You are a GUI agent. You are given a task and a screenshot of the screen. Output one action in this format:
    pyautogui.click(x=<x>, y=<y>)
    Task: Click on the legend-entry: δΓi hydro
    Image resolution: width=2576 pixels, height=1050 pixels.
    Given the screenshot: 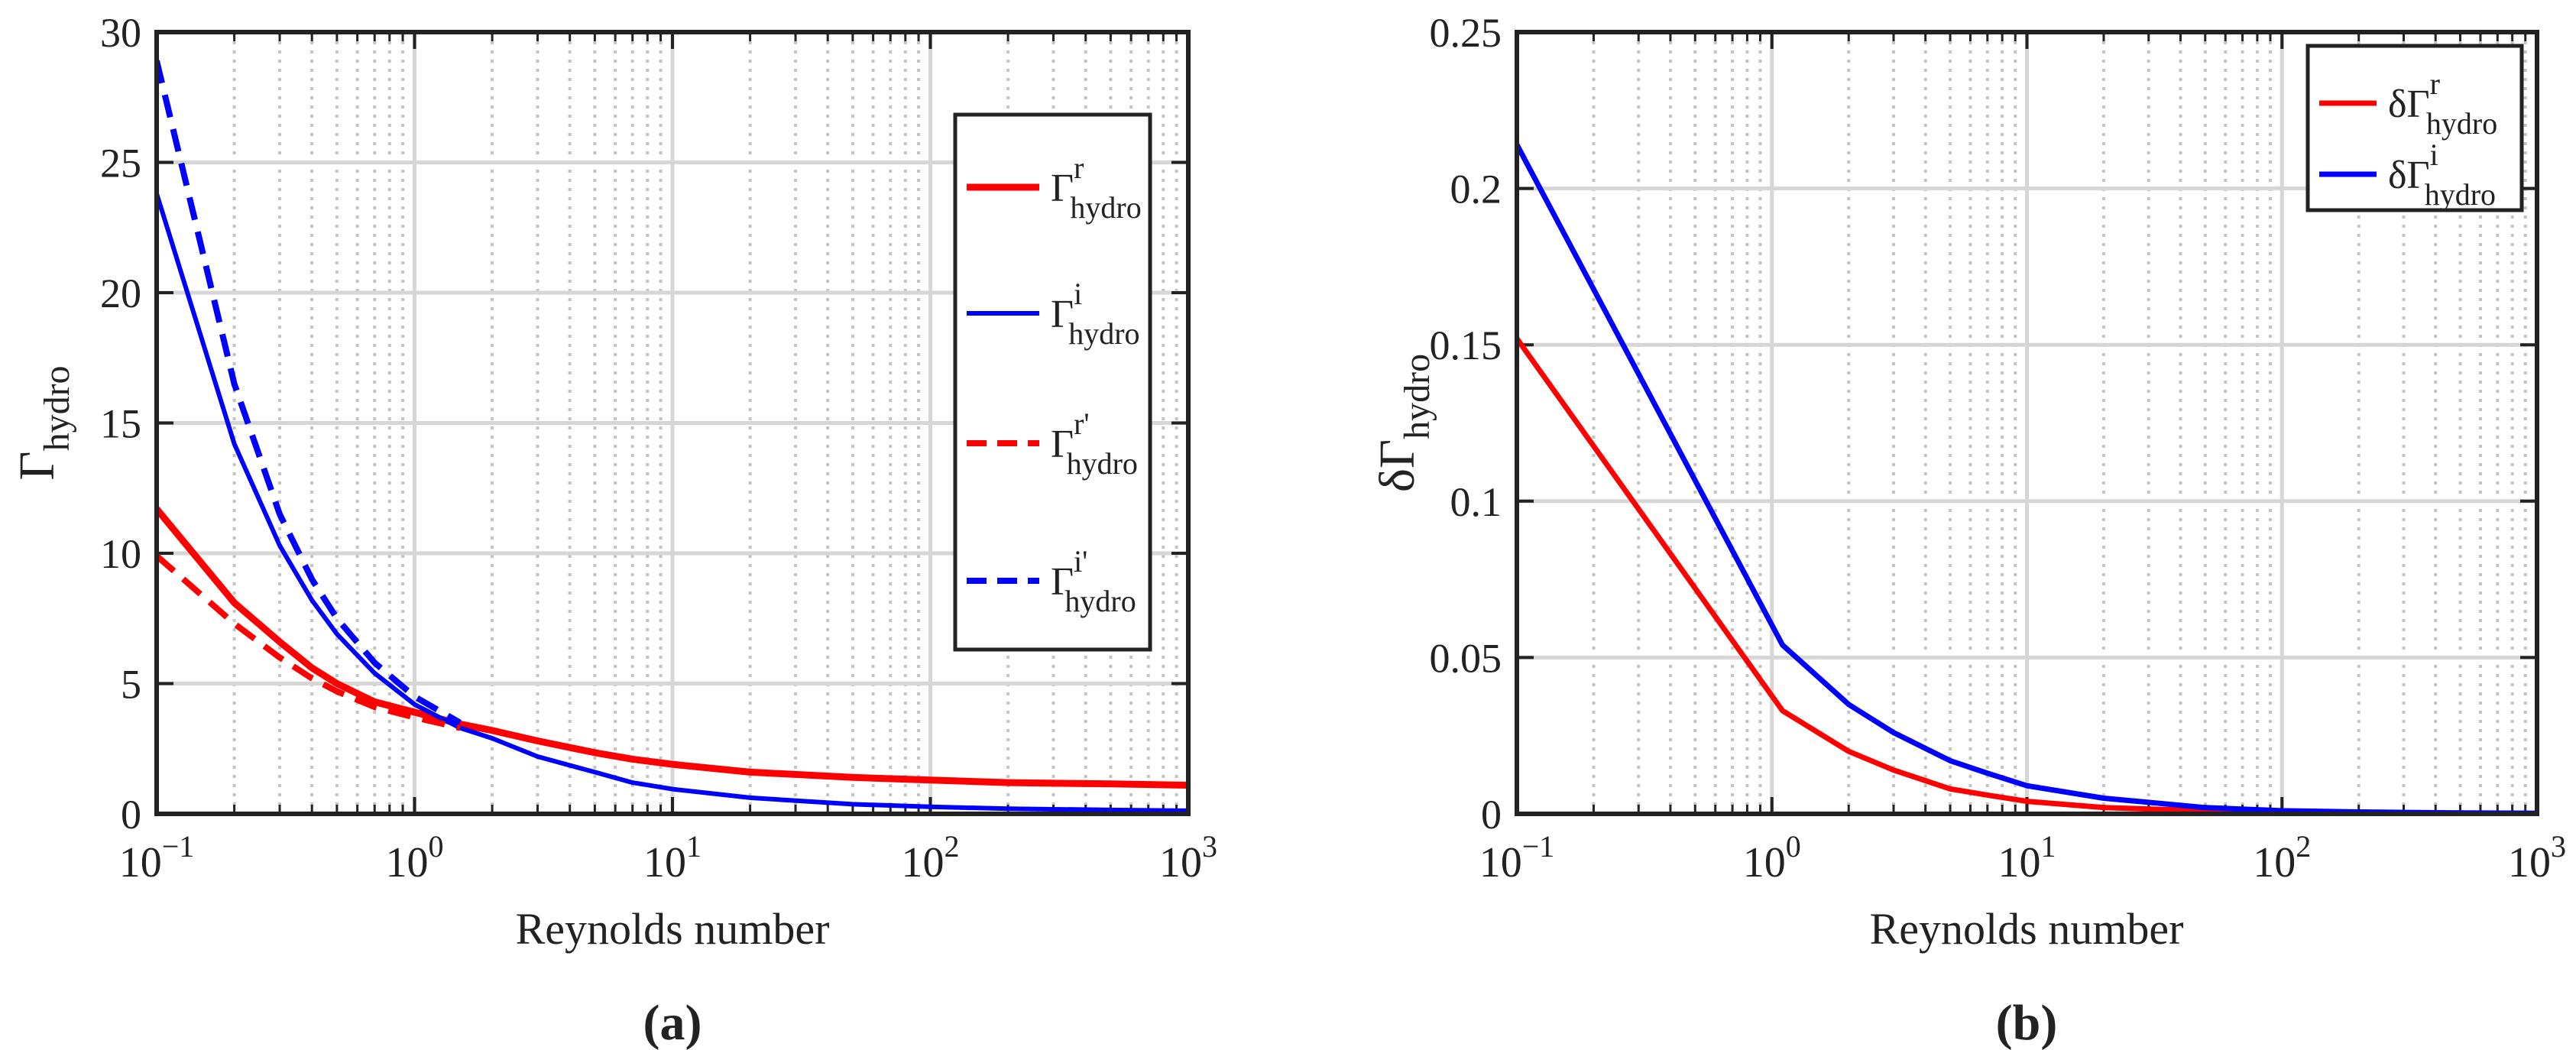 What is the action you would take?
    pyautogui.click(x=2442, y=175)
    